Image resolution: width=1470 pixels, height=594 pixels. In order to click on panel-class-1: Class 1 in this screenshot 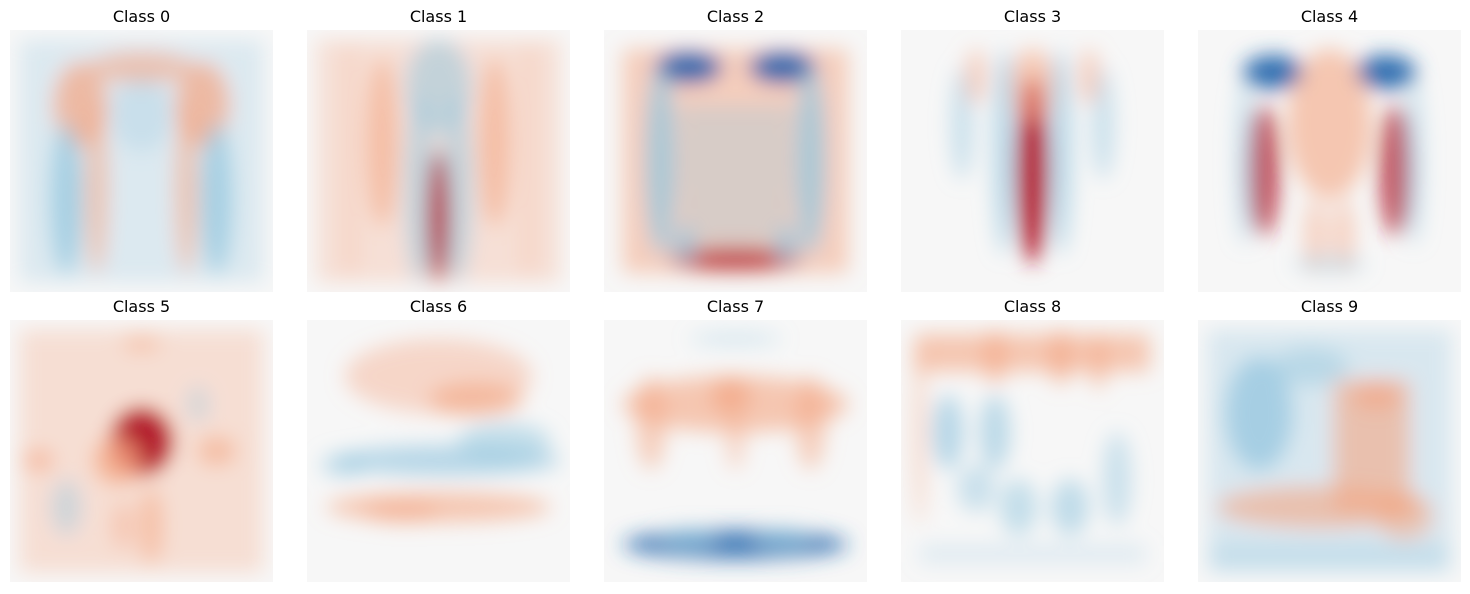, I will do `click(438, 149)`.